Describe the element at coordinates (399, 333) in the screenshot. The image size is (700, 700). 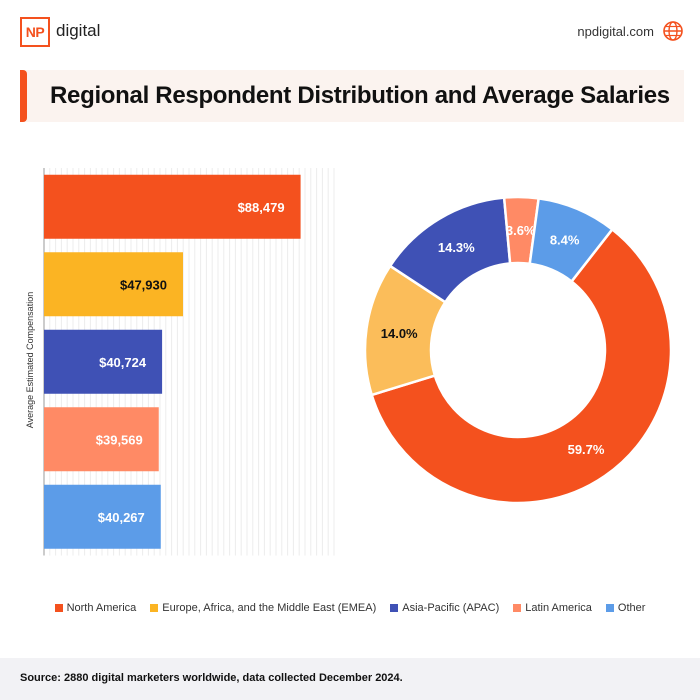
I see `slice-value-label: 14.0%` at that location.